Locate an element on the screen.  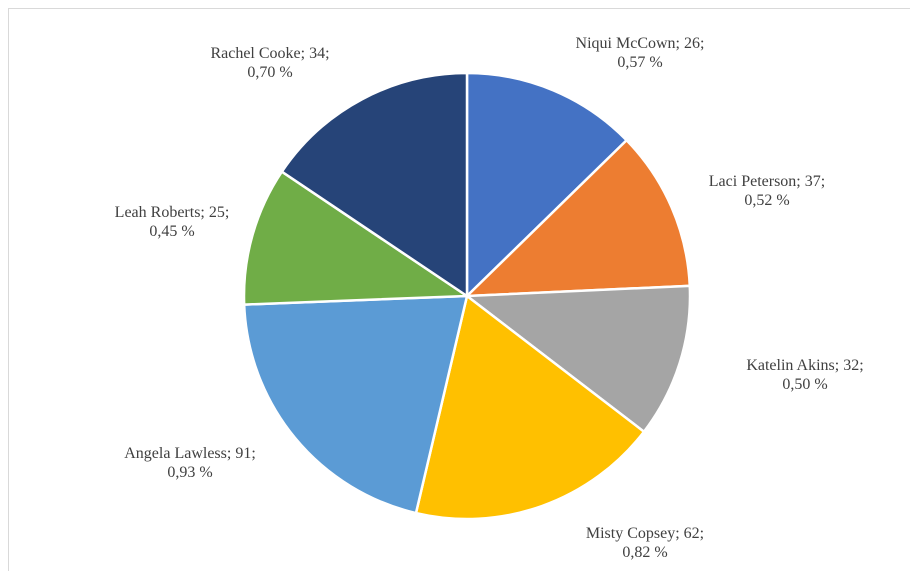
slice-misty-copsey is located at coordinates (530, 407).